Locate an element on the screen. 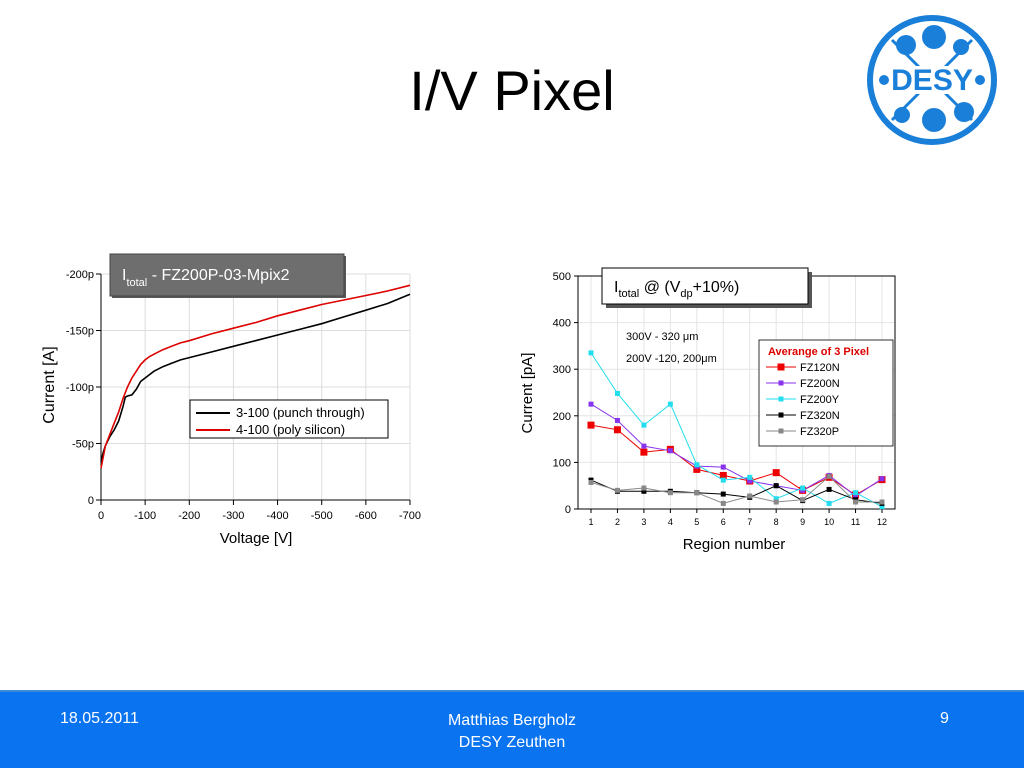 The image size is (1024, 768). x-tick-label: 9 is located at coordinates (802, 522).